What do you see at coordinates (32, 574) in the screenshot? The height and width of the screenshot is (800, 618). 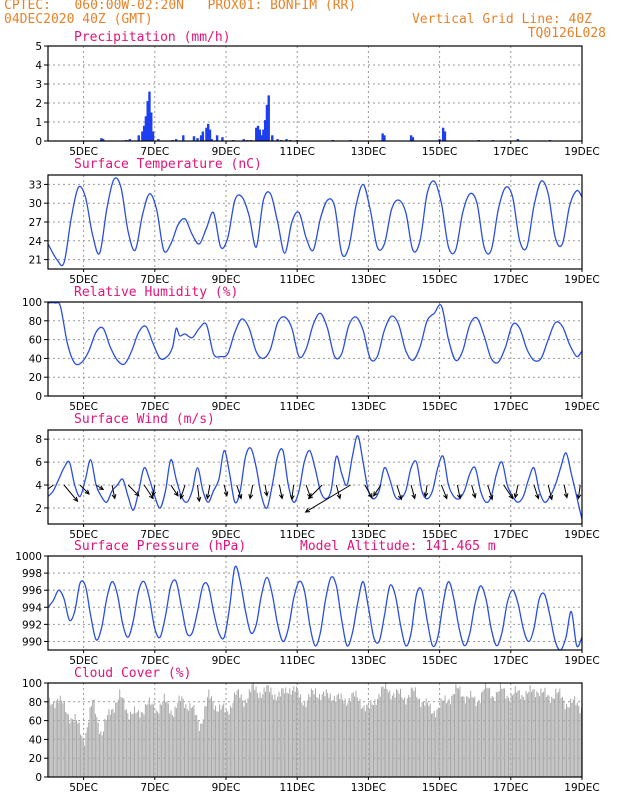 I see `y-tick-label: 998` at bounding box center [32, 574].